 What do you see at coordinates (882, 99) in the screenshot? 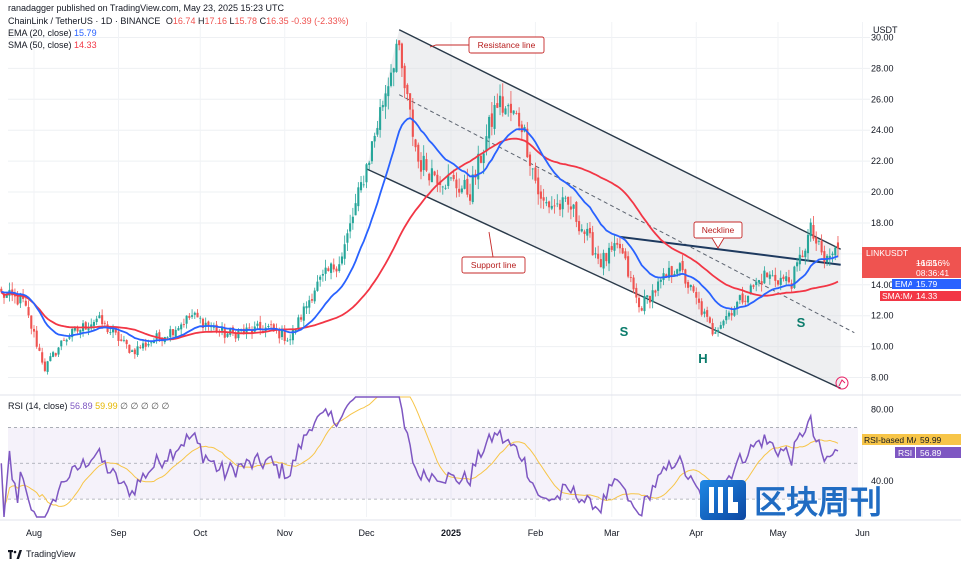
I see `price-tick-label: 26.00` at bounding box center [882, 99].